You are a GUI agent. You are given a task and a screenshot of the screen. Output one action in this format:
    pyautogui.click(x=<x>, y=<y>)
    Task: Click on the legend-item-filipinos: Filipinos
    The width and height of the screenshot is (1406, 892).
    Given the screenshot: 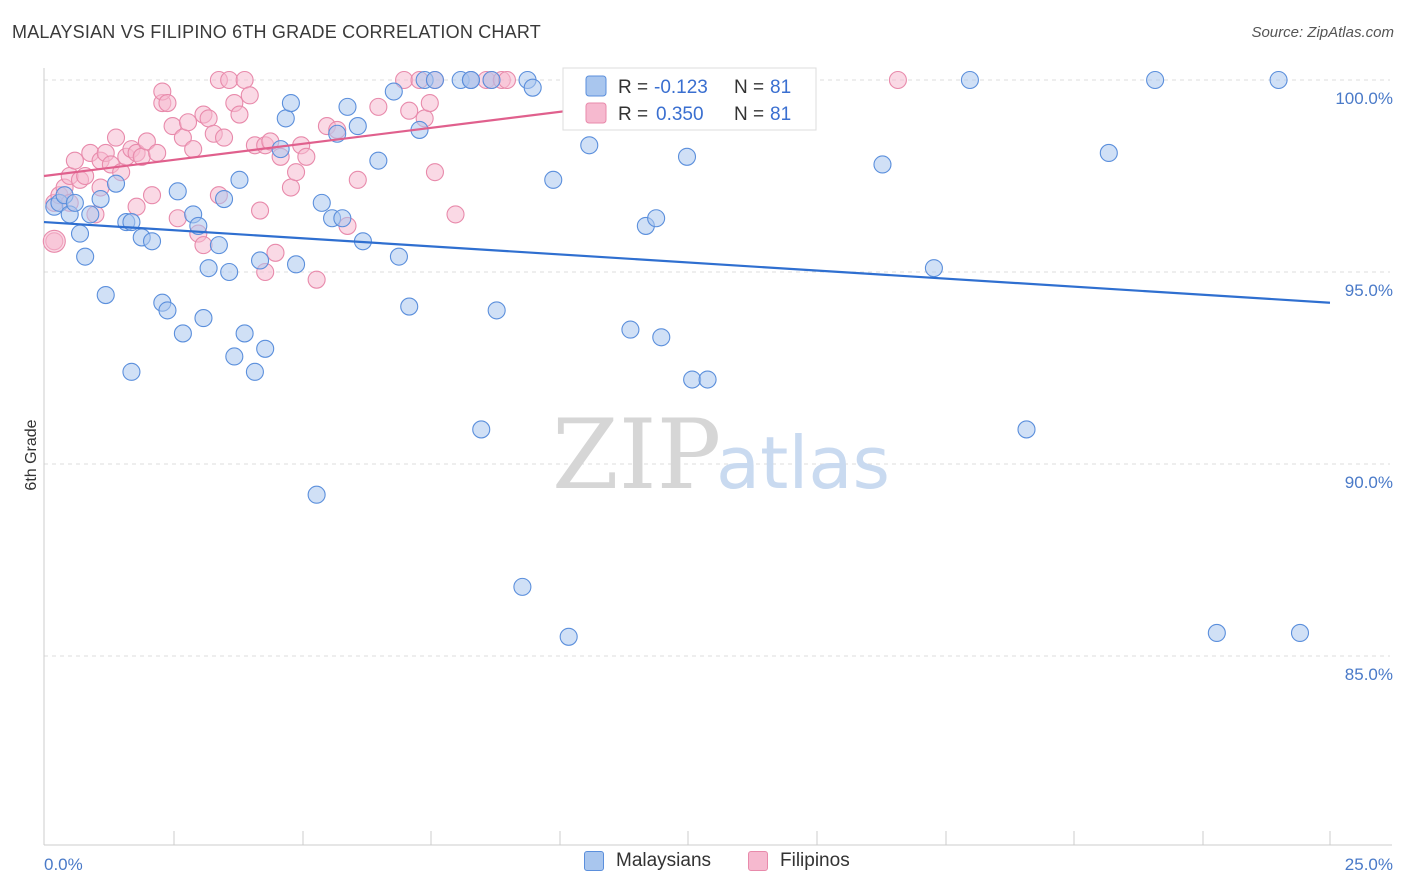 What is the action you would take?
    pyautogui.click(x=799, y=861)
    